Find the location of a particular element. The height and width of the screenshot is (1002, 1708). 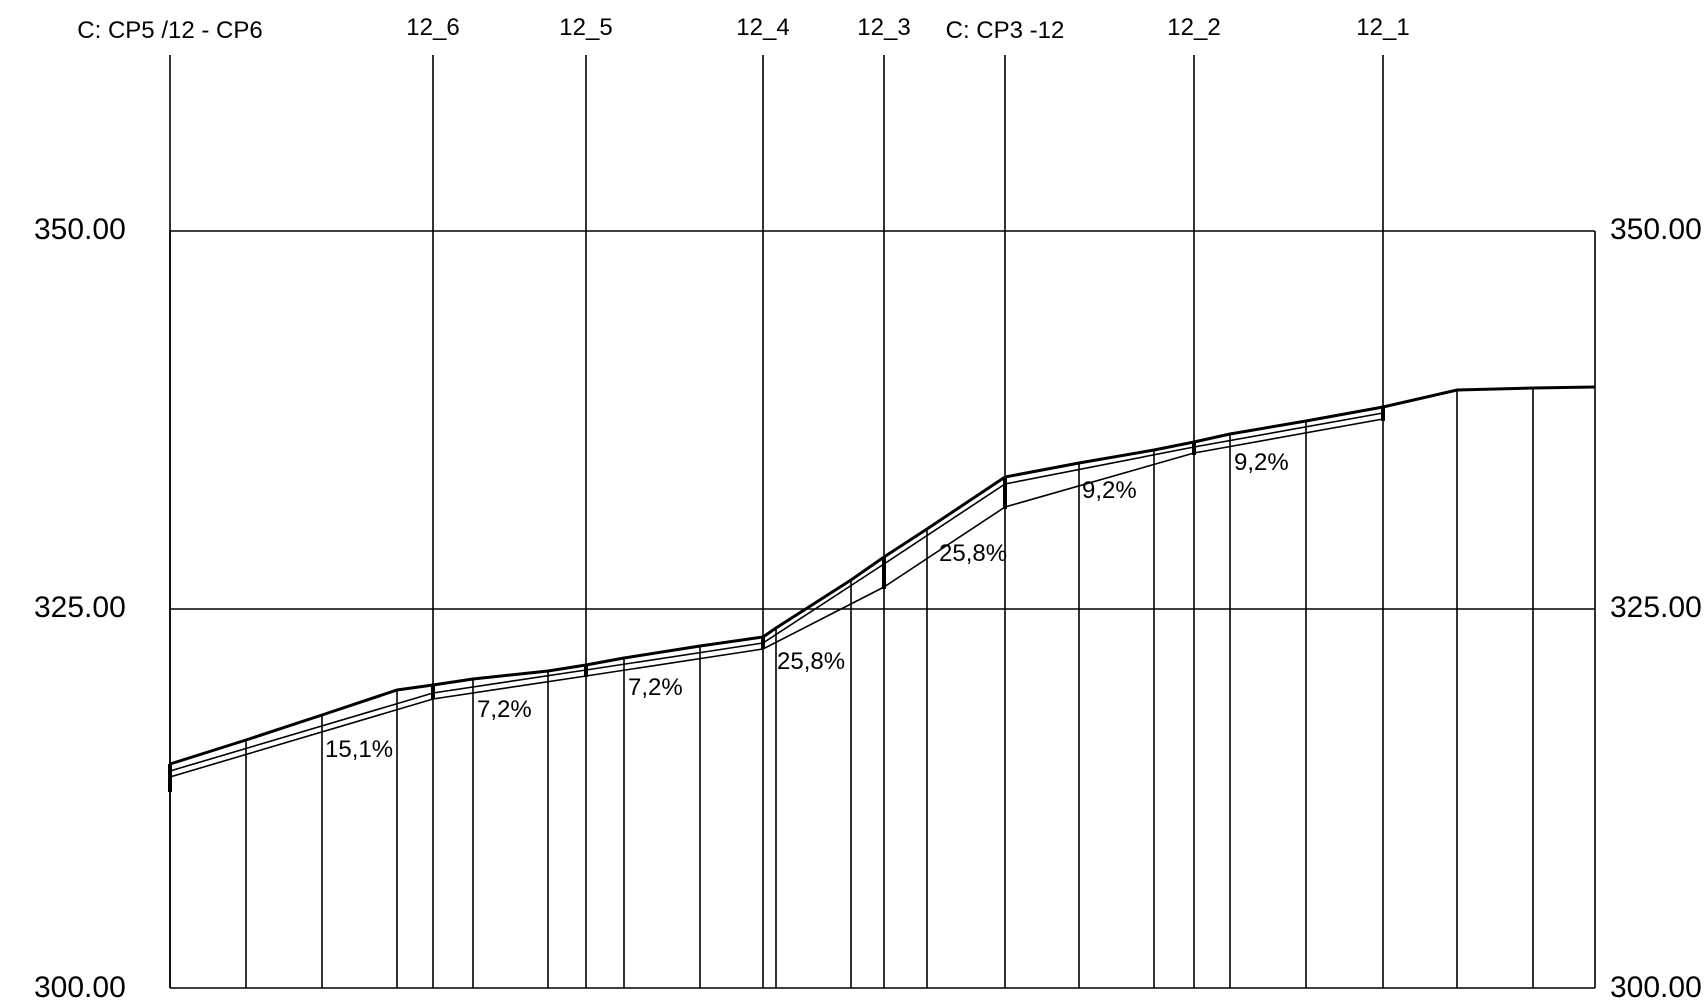

station-label-12-3: 12_3 is located at coordinates (883, 27).